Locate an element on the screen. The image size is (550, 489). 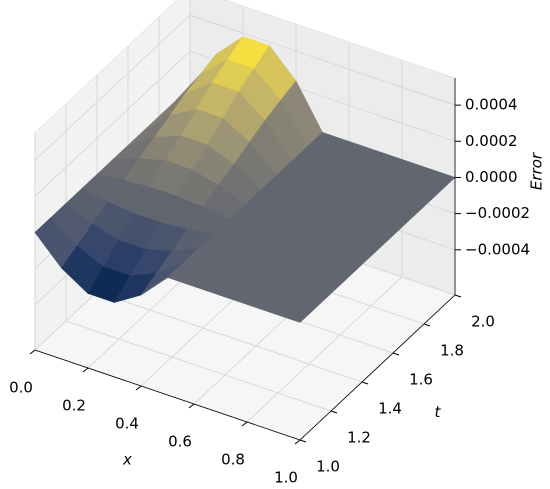
z-tick-label: 0.0000 is located at coordinates (491, 177).